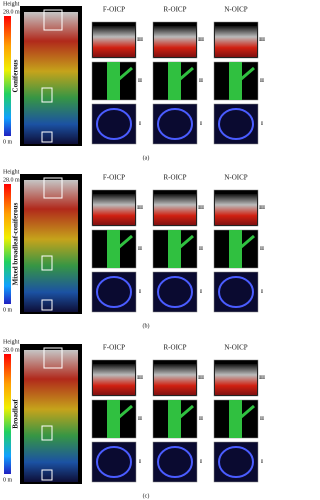 The width and height of the screenshot is (320, 500). Describe the element at coordinates (146, 495) in the screenshot. I see `caption: (c)` at that location.